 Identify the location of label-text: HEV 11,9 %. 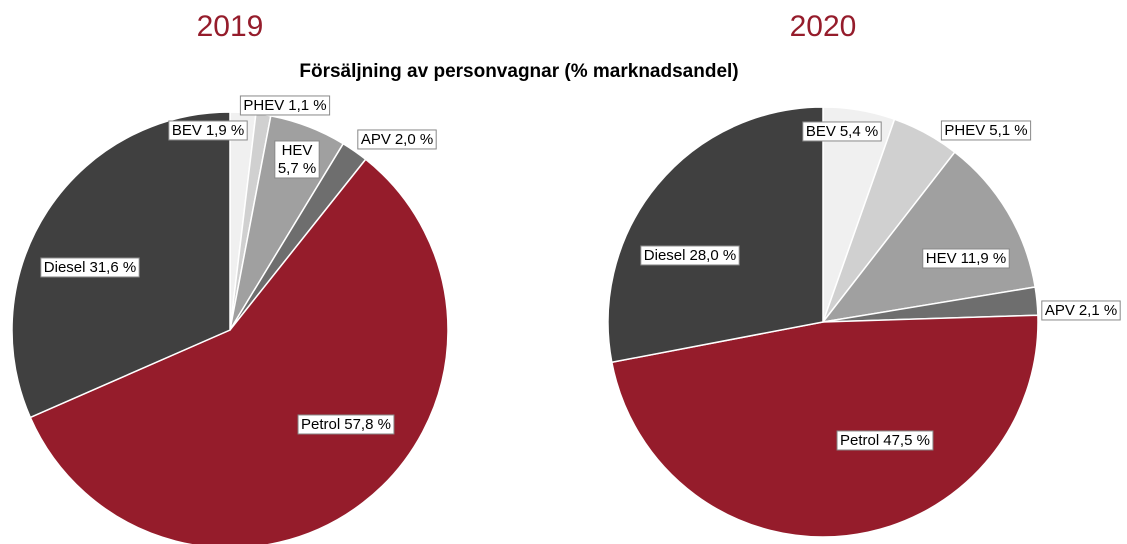
(966, 258).